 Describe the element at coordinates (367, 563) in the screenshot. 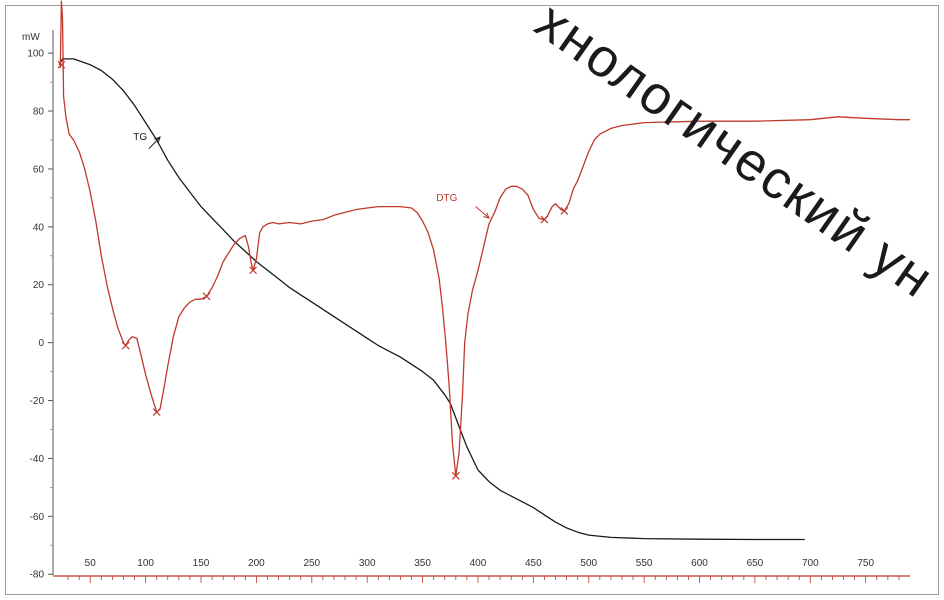

I see `x-tick-label: 300` at that location.